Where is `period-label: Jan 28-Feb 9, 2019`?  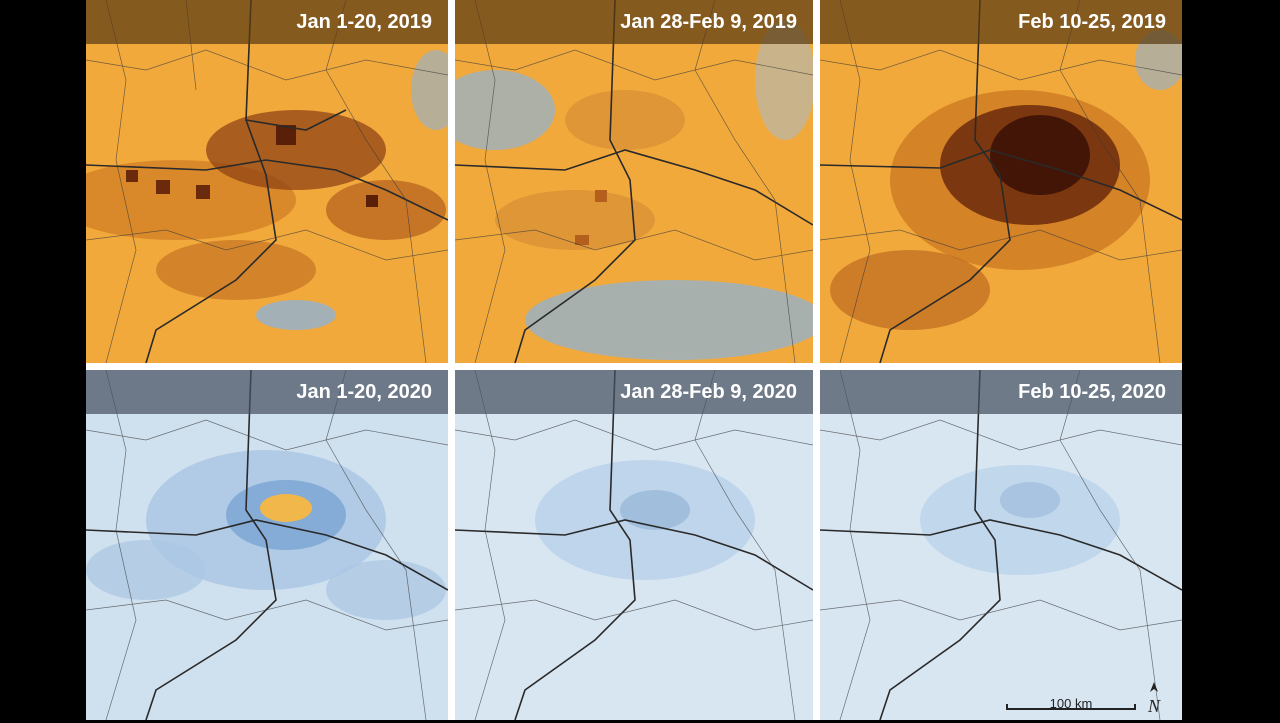
period-label: Jan 28-Feb 9, 2019 is located at coordinates (634, 22).